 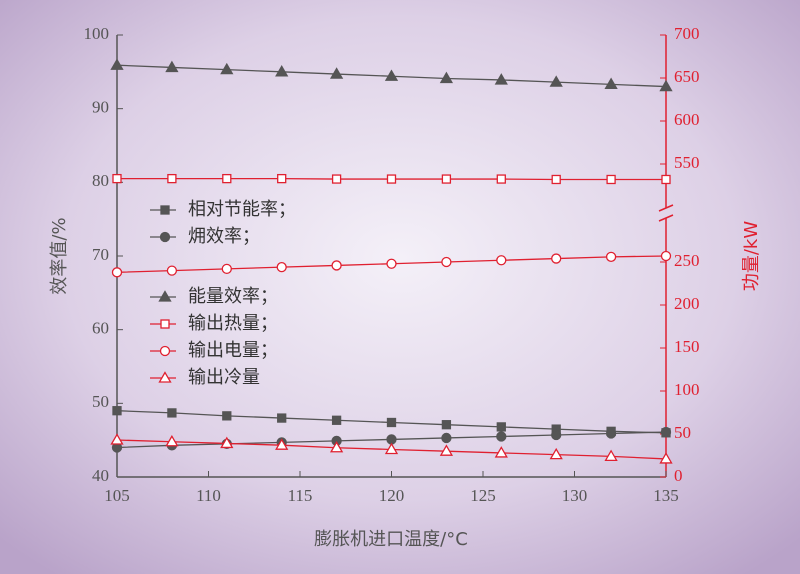 What do you see at coordinates (100, 254) in the screenshot?
I see `y-tick-label: 70` at bounding box center [100, 254].